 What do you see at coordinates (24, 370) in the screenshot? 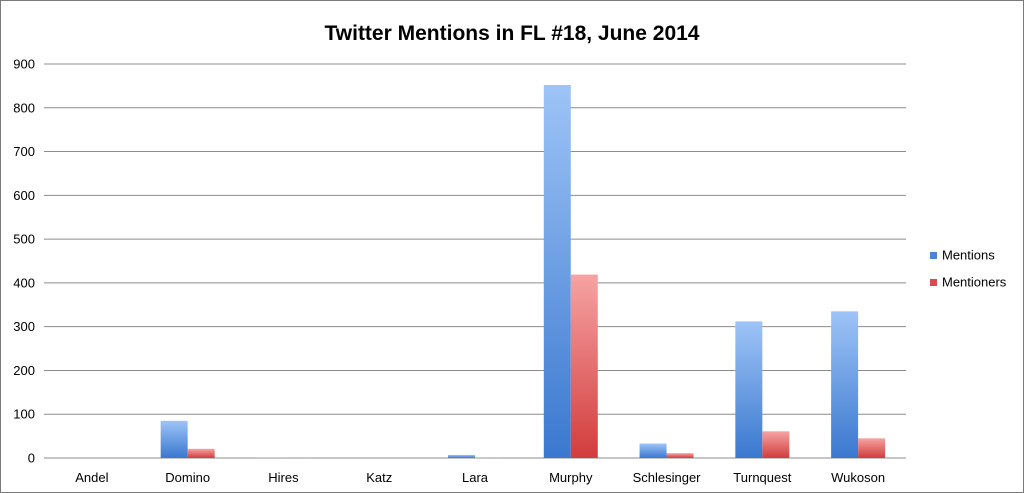
I see `y-tick-label: 200` at bounding box center [24, 370].